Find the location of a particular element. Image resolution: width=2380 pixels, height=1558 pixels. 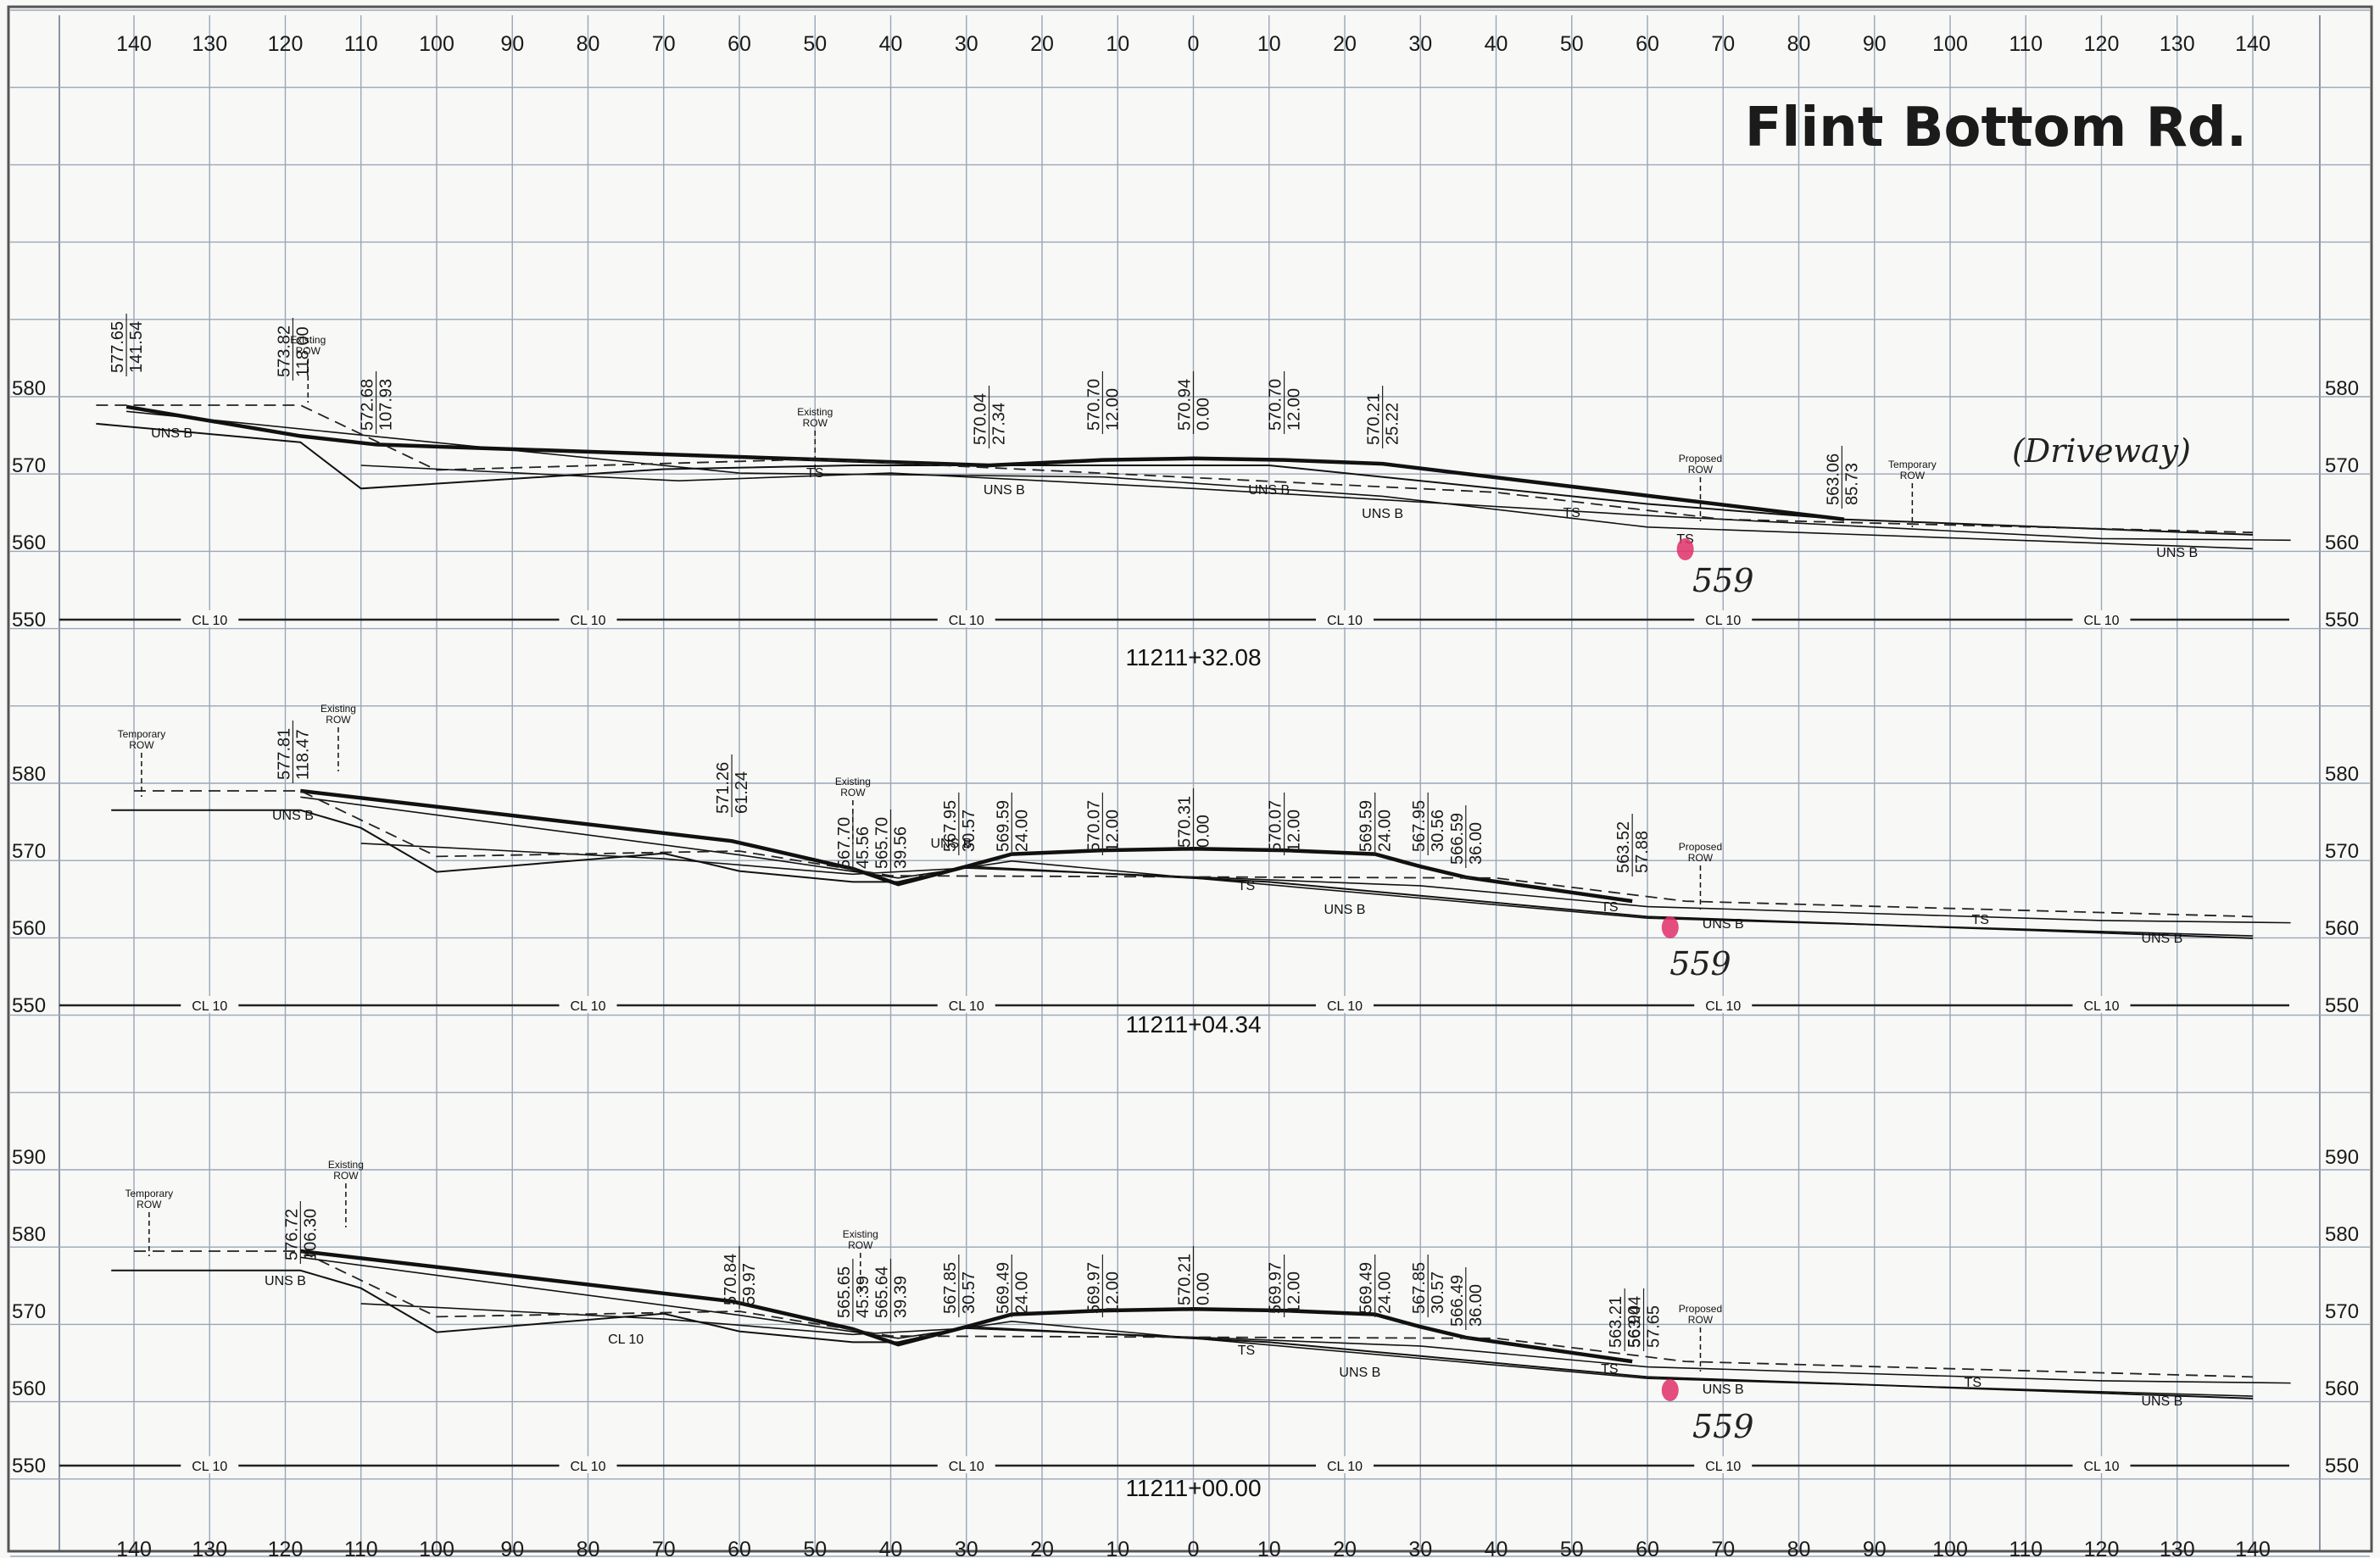

elevation-label-right: 580 is located at coordinates (2342, 1234).